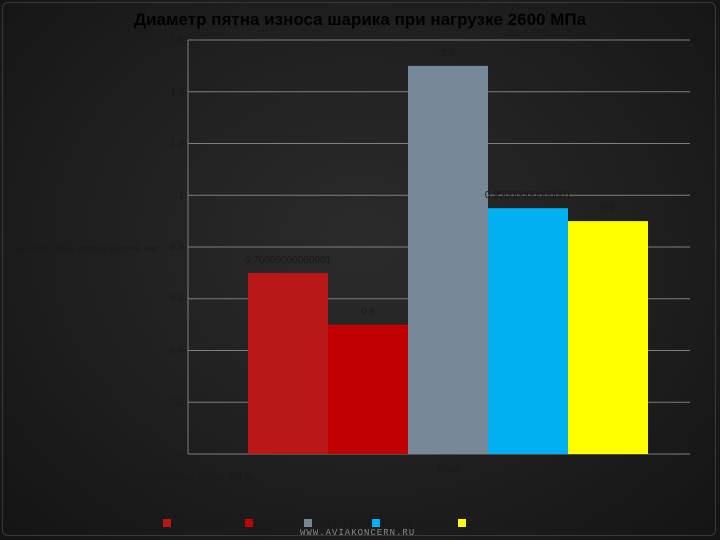 The image size is (720, 540). I want to click on y-axis-title: Диаметр пятна износа шарика, мм, so click(84, 248).